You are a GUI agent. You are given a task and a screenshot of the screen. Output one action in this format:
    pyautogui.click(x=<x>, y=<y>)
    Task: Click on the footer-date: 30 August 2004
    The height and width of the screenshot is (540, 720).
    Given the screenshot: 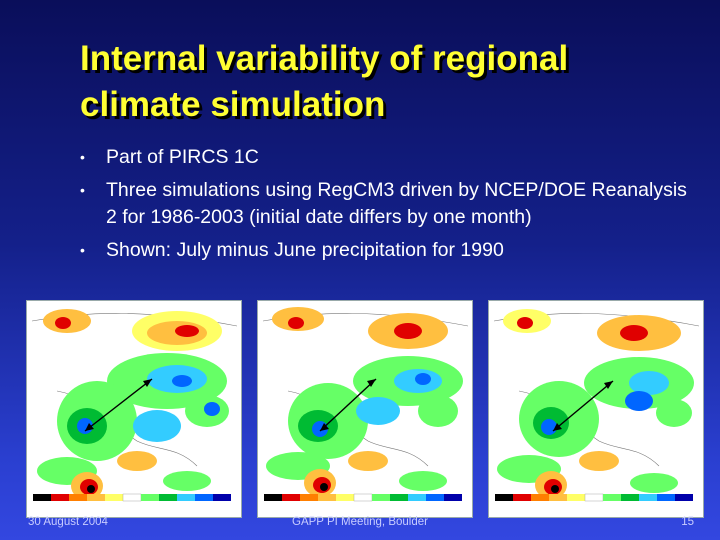 What is the action you would take?
    pyautogui.click(x=68, y=522)
    